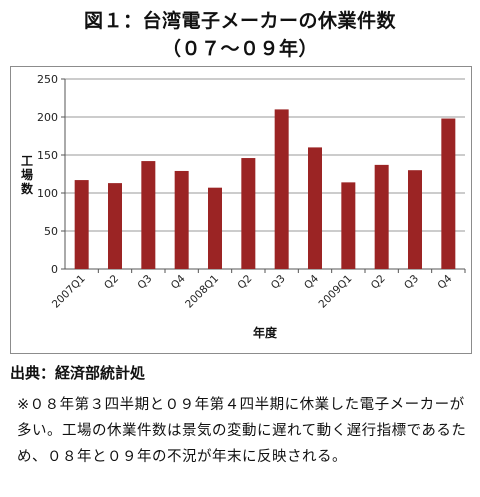 This screenshot has height=497, width=480. What do you see at coordinates (54, 269) in the screenshot?
I see `y-tick-label: 0` at bounding box center [54, 269].